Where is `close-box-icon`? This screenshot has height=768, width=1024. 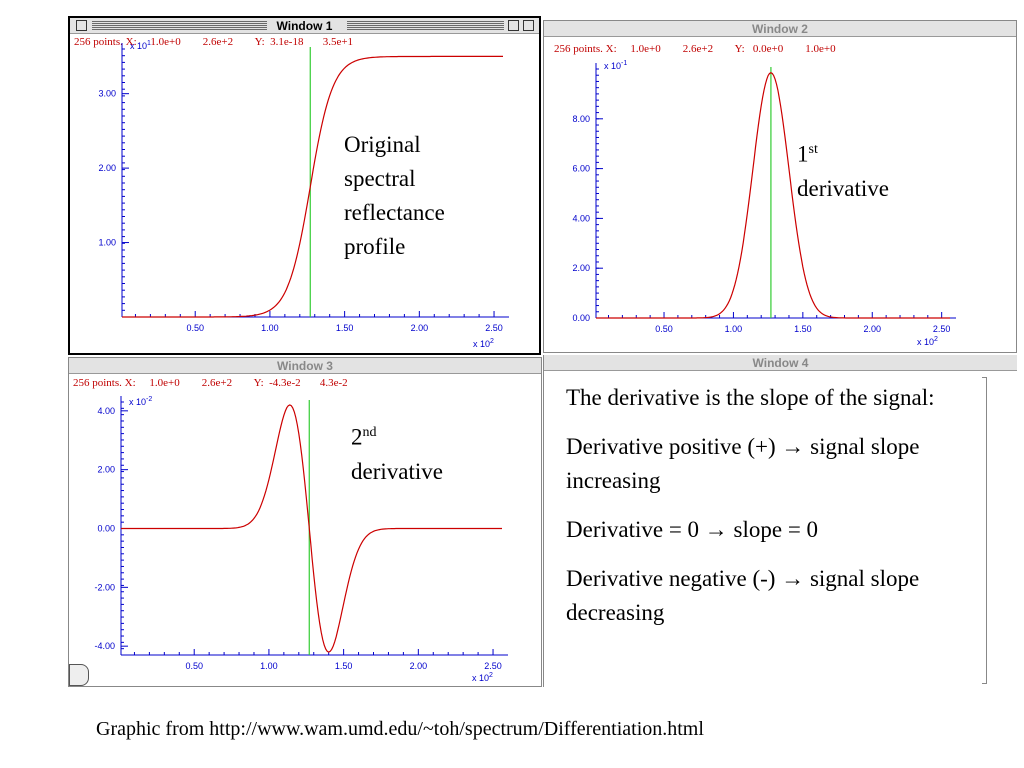 close-box-icon is located at coordinates (81, 25).